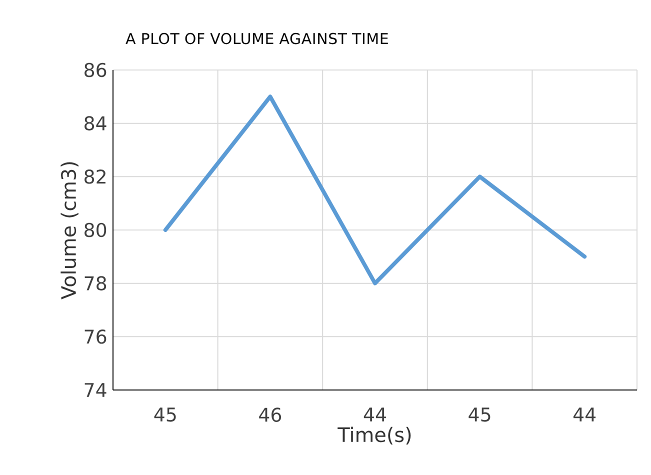 Image resolution: width=651 pixels, height=475 pixels. I want to click on y-tick-label: 80, so click(95, 230).